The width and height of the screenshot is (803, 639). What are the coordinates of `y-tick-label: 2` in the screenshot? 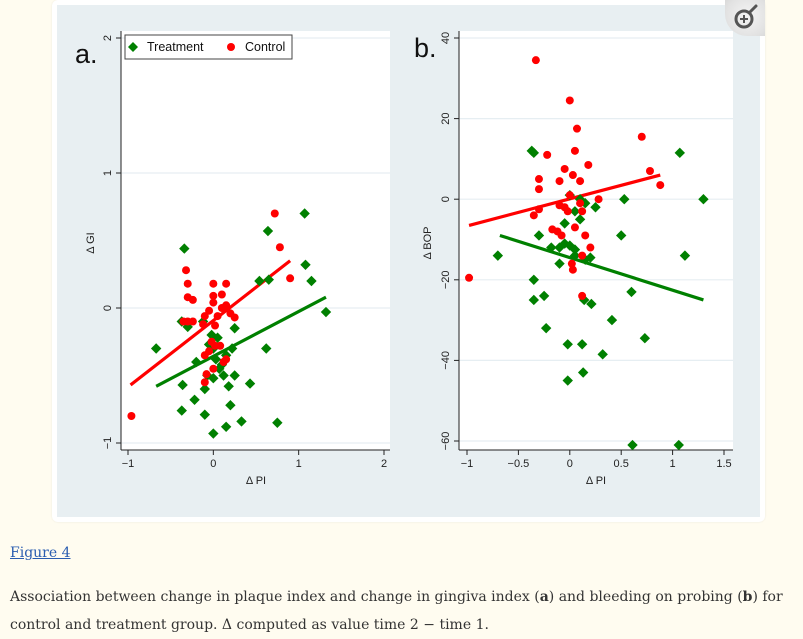 It's located at (108, 38).